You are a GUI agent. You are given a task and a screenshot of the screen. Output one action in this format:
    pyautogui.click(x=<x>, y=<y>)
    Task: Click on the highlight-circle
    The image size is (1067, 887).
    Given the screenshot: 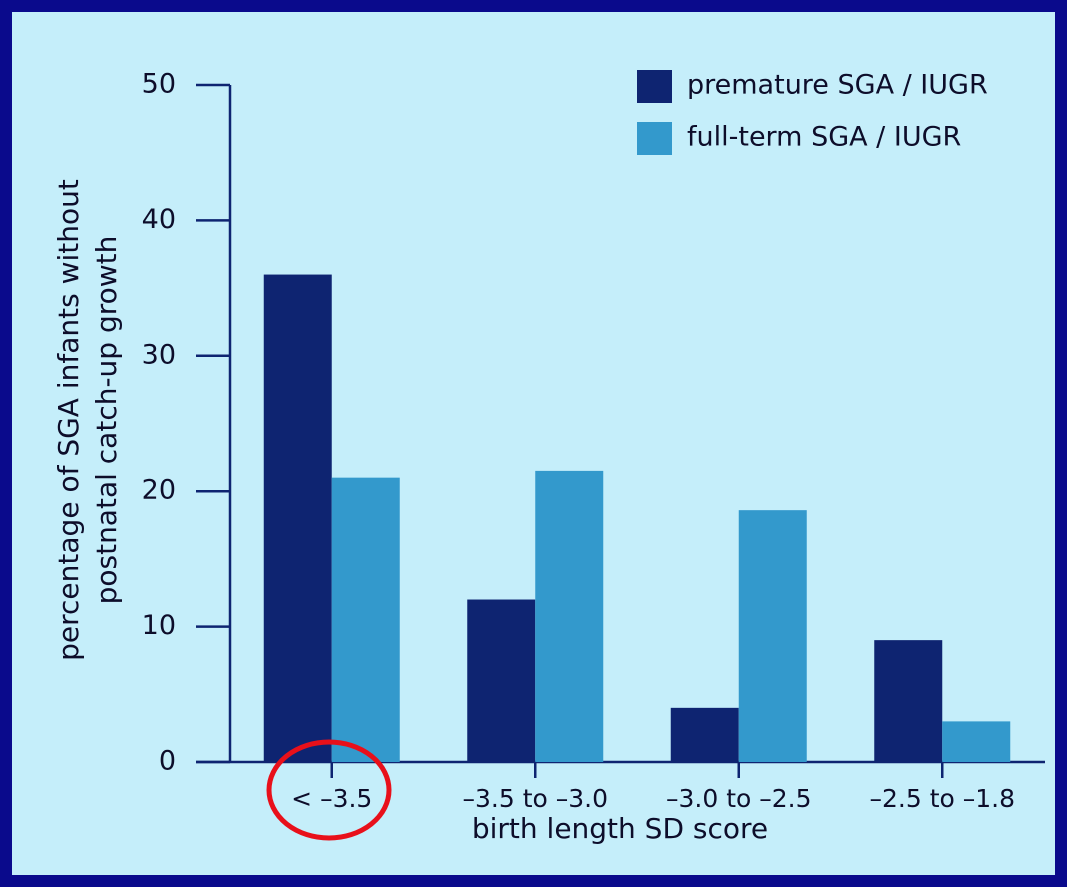 What is the action you would take?
    pyautogui.click(x=329, y=790)
    